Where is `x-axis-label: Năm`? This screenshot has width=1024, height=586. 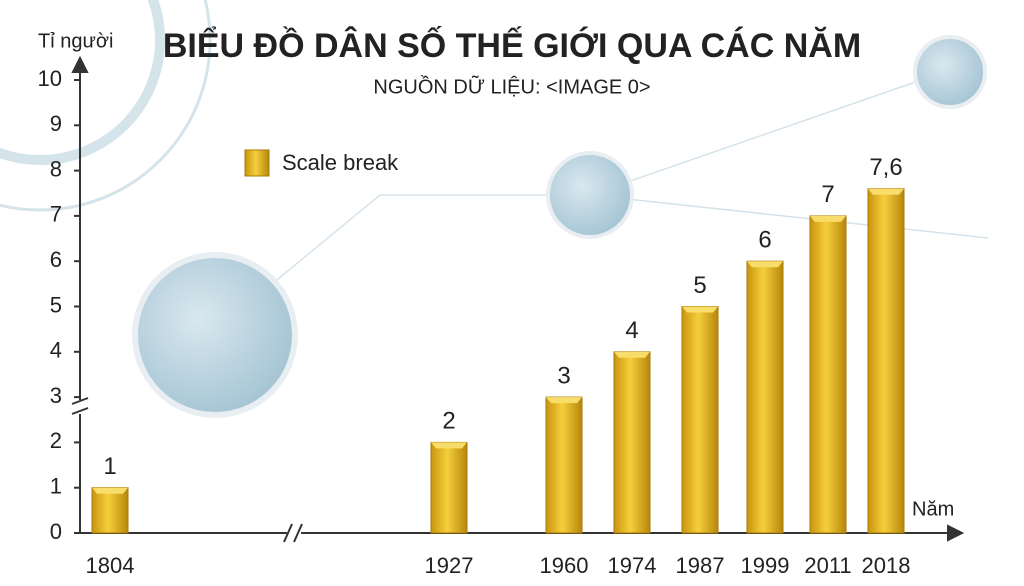
x-axis-label: Năm is located at coordinates (933, 509).